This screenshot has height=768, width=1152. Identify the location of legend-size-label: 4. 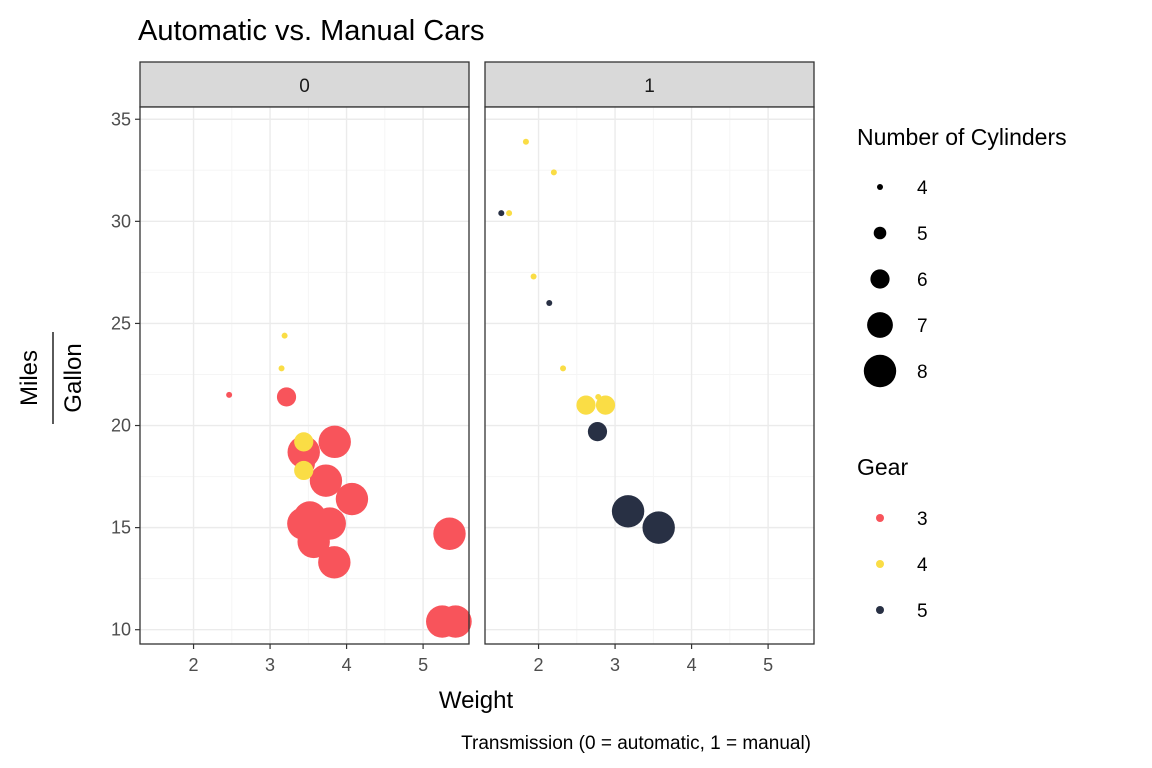
(922, 188).